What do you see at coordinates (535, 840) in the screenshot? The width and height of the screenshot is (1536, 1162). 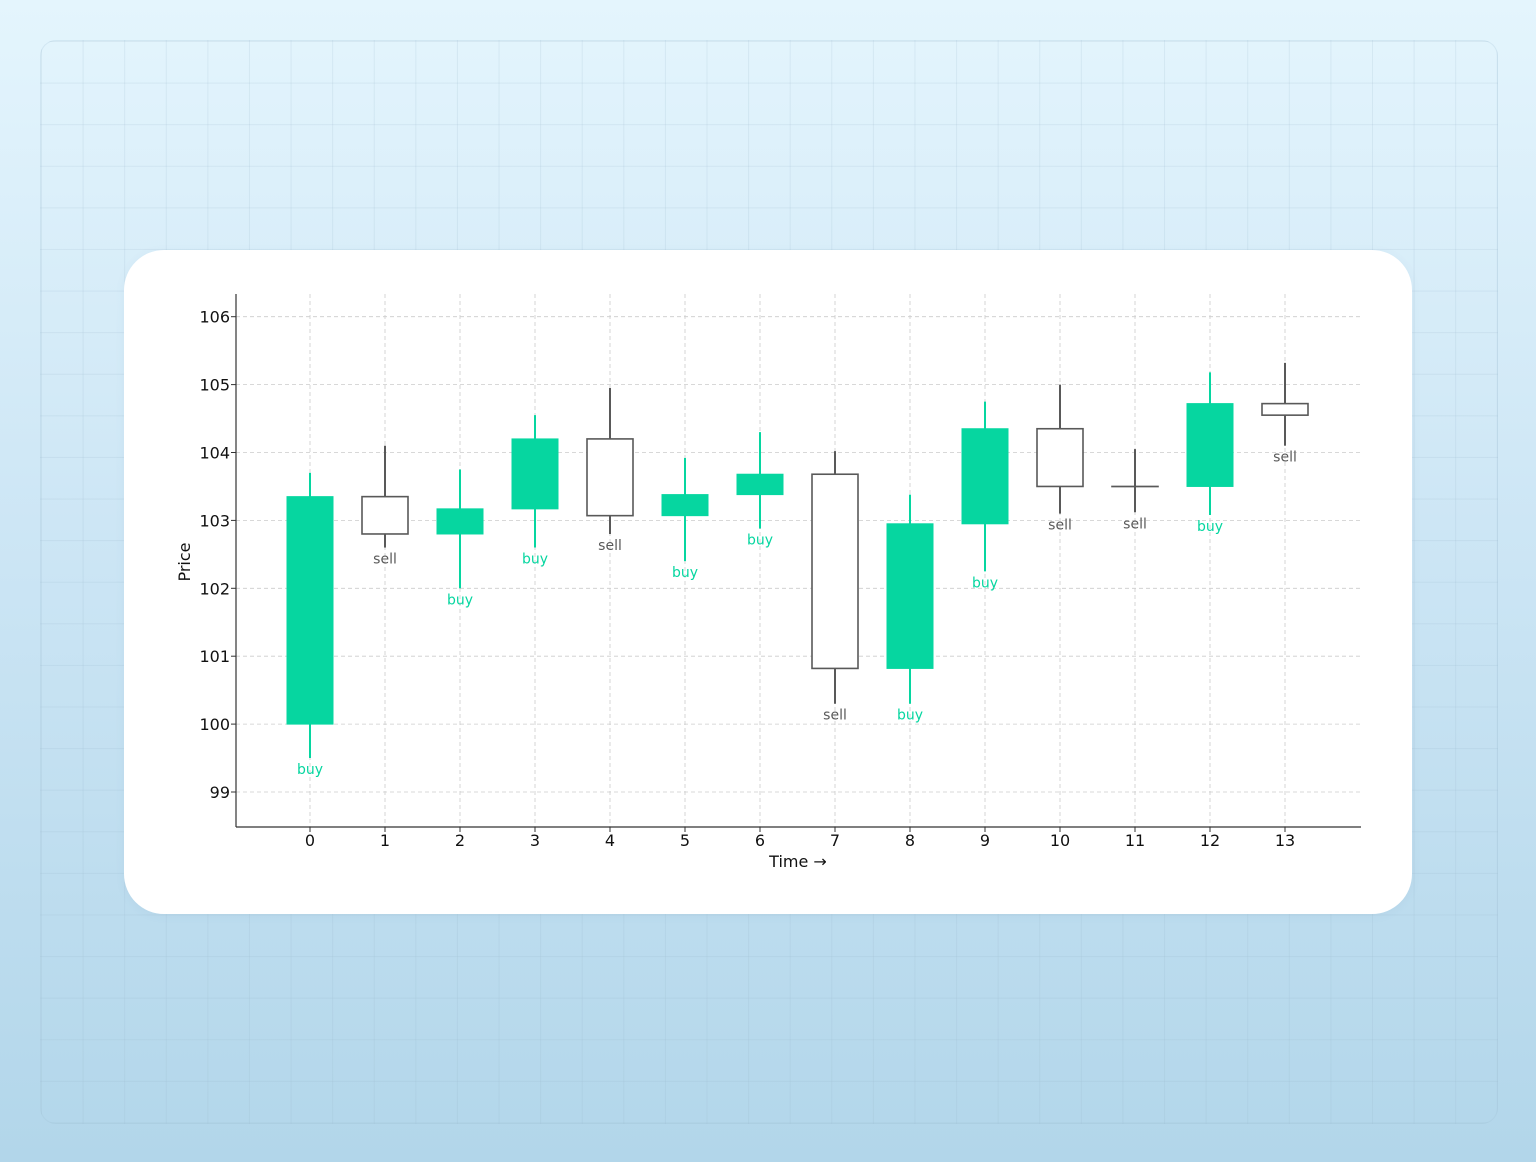 I see `x-tick-label: 3` at bounding box center [535, 840].